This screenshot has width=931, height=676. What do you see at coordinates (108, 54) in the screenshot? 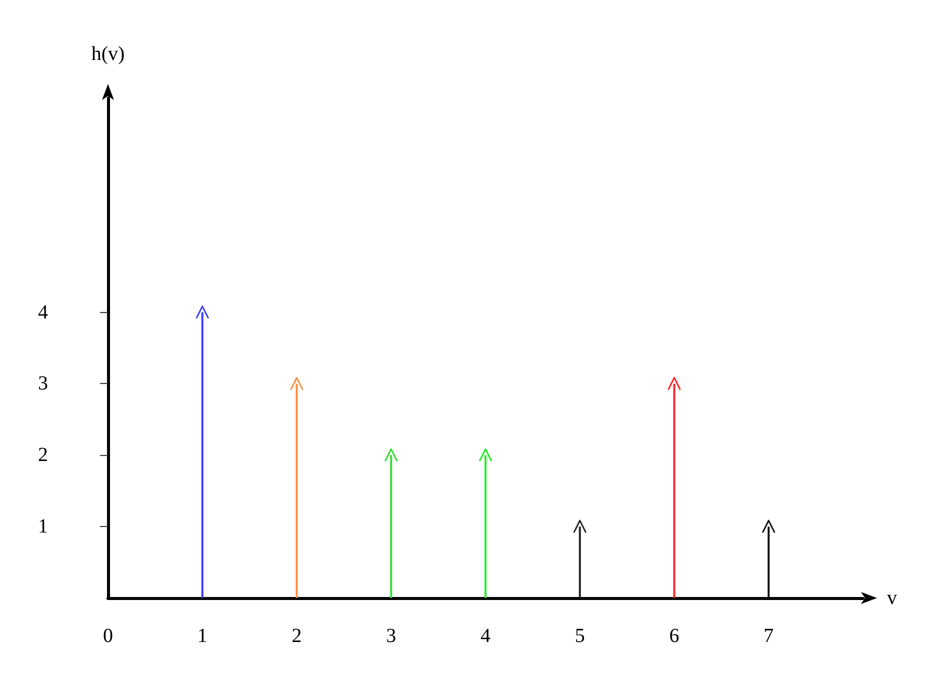
I see `y-axis-title: h(v)` at bounding box center [108, 54].